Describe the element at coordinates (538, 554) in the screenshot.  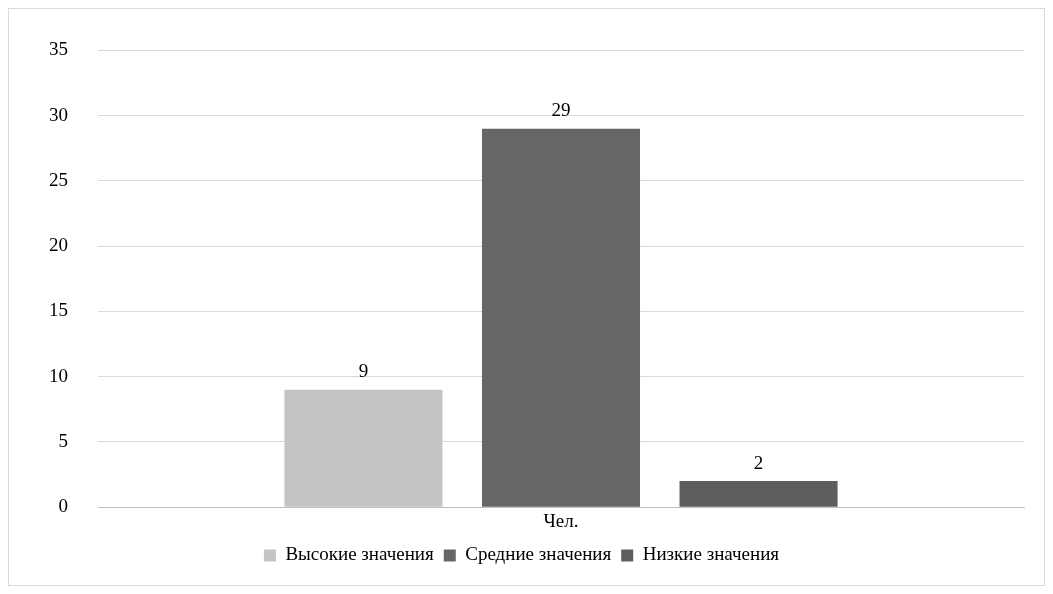
I see `legend-label: Средние значения` at that location.